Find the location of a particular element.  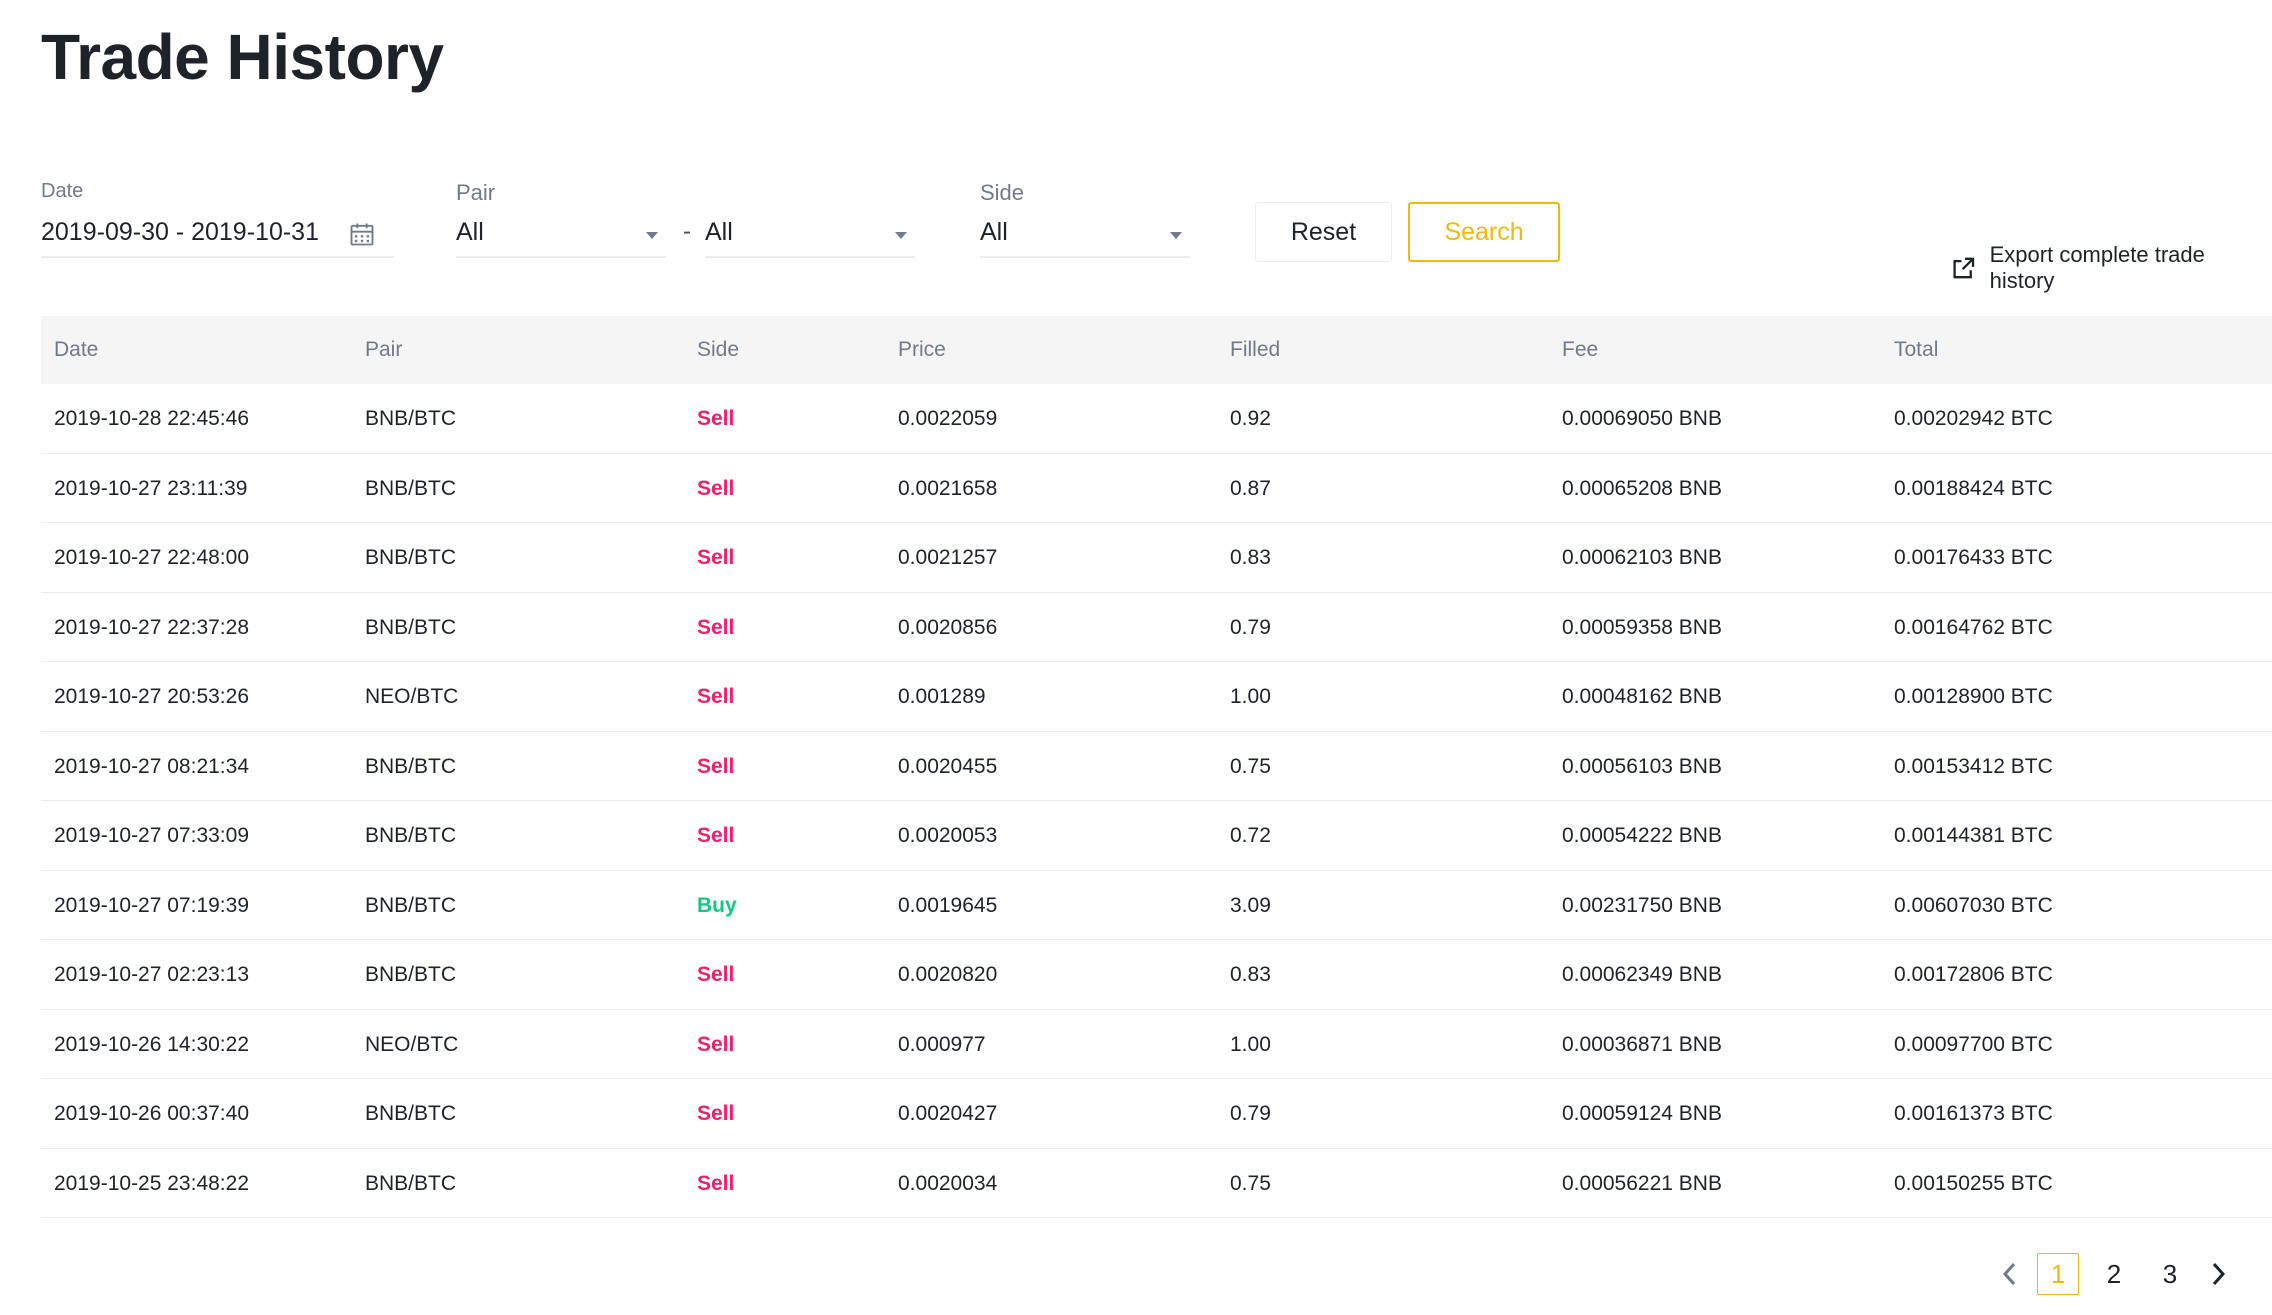

cell-price: 0.001289 is located at coordinates (942, 696).